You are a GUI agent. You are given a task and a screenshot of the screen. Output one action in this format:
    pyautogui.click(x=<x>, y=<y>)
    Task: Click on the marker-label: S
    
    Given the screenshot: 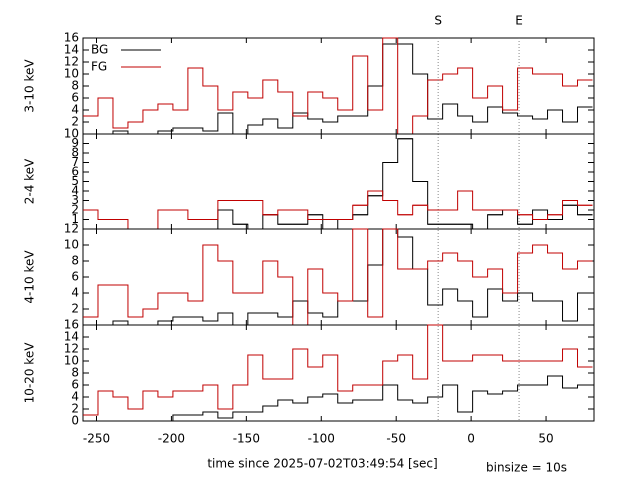 What is the action you would take?
    pyautogui.click(x=438, y=21)
    